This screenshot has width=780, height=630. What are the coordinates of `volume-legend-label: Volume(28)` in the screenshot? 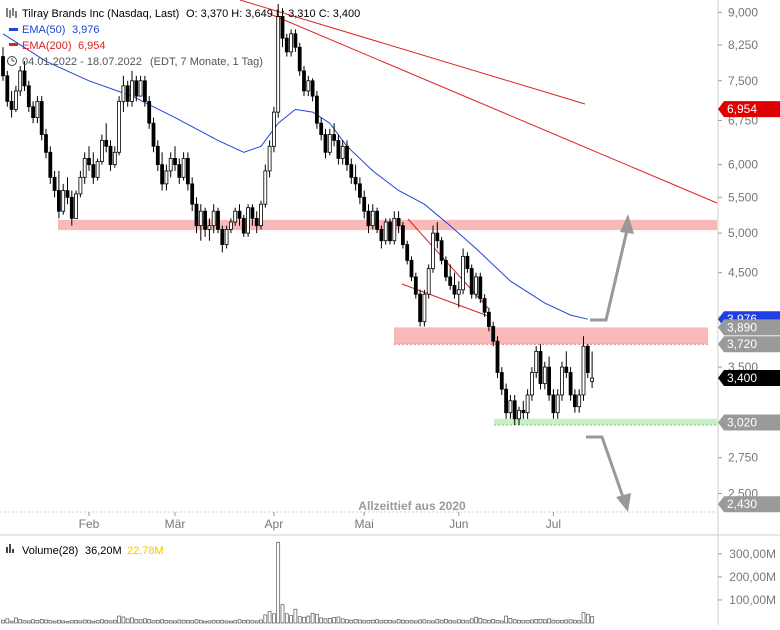 It's located at (50, 551).